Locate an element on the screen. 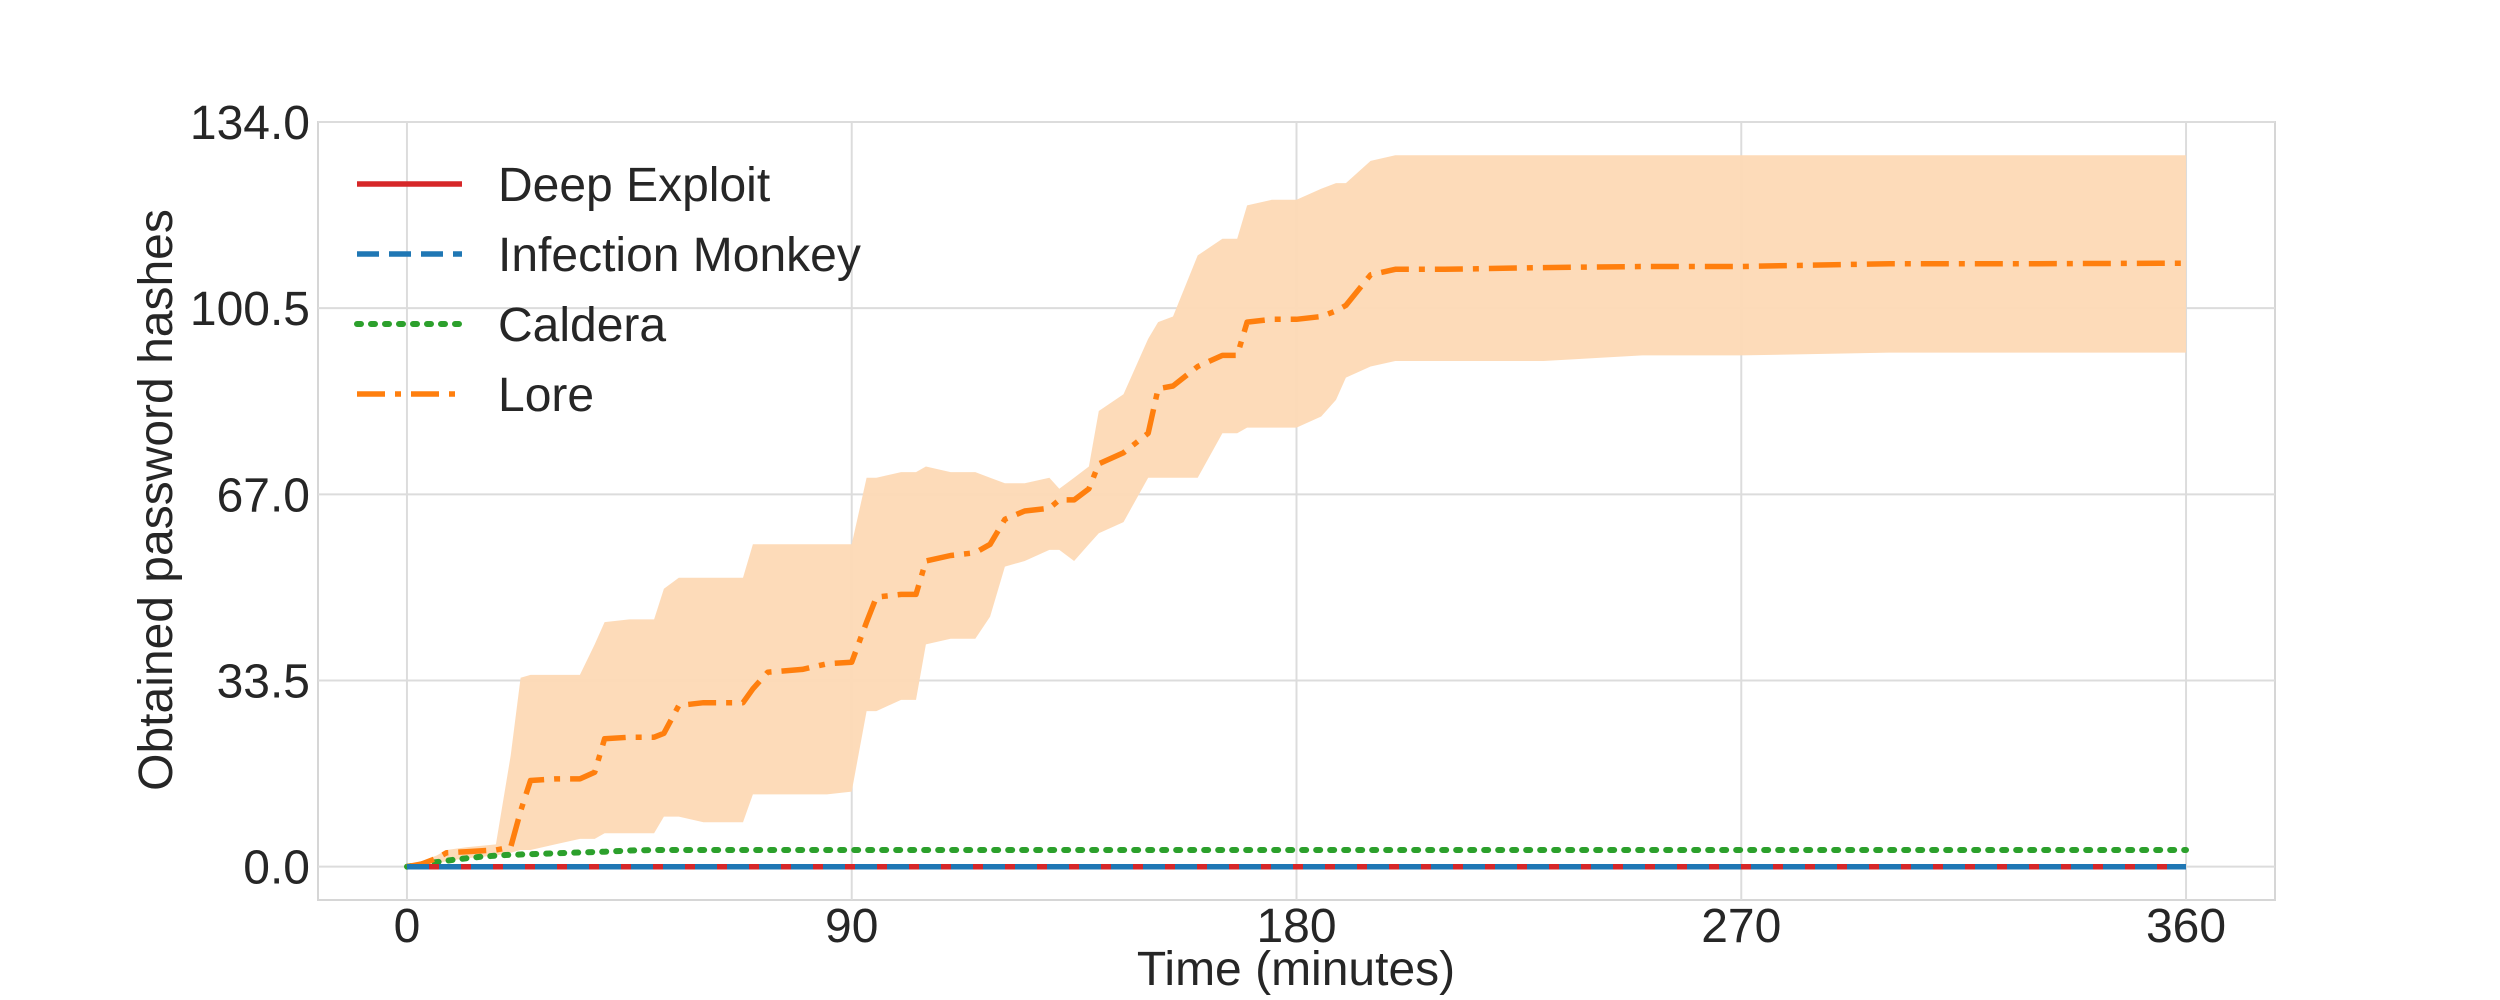 The image size is (2500, 1000). y-tick-label: 134.0 is located at coordinates (250, 123).